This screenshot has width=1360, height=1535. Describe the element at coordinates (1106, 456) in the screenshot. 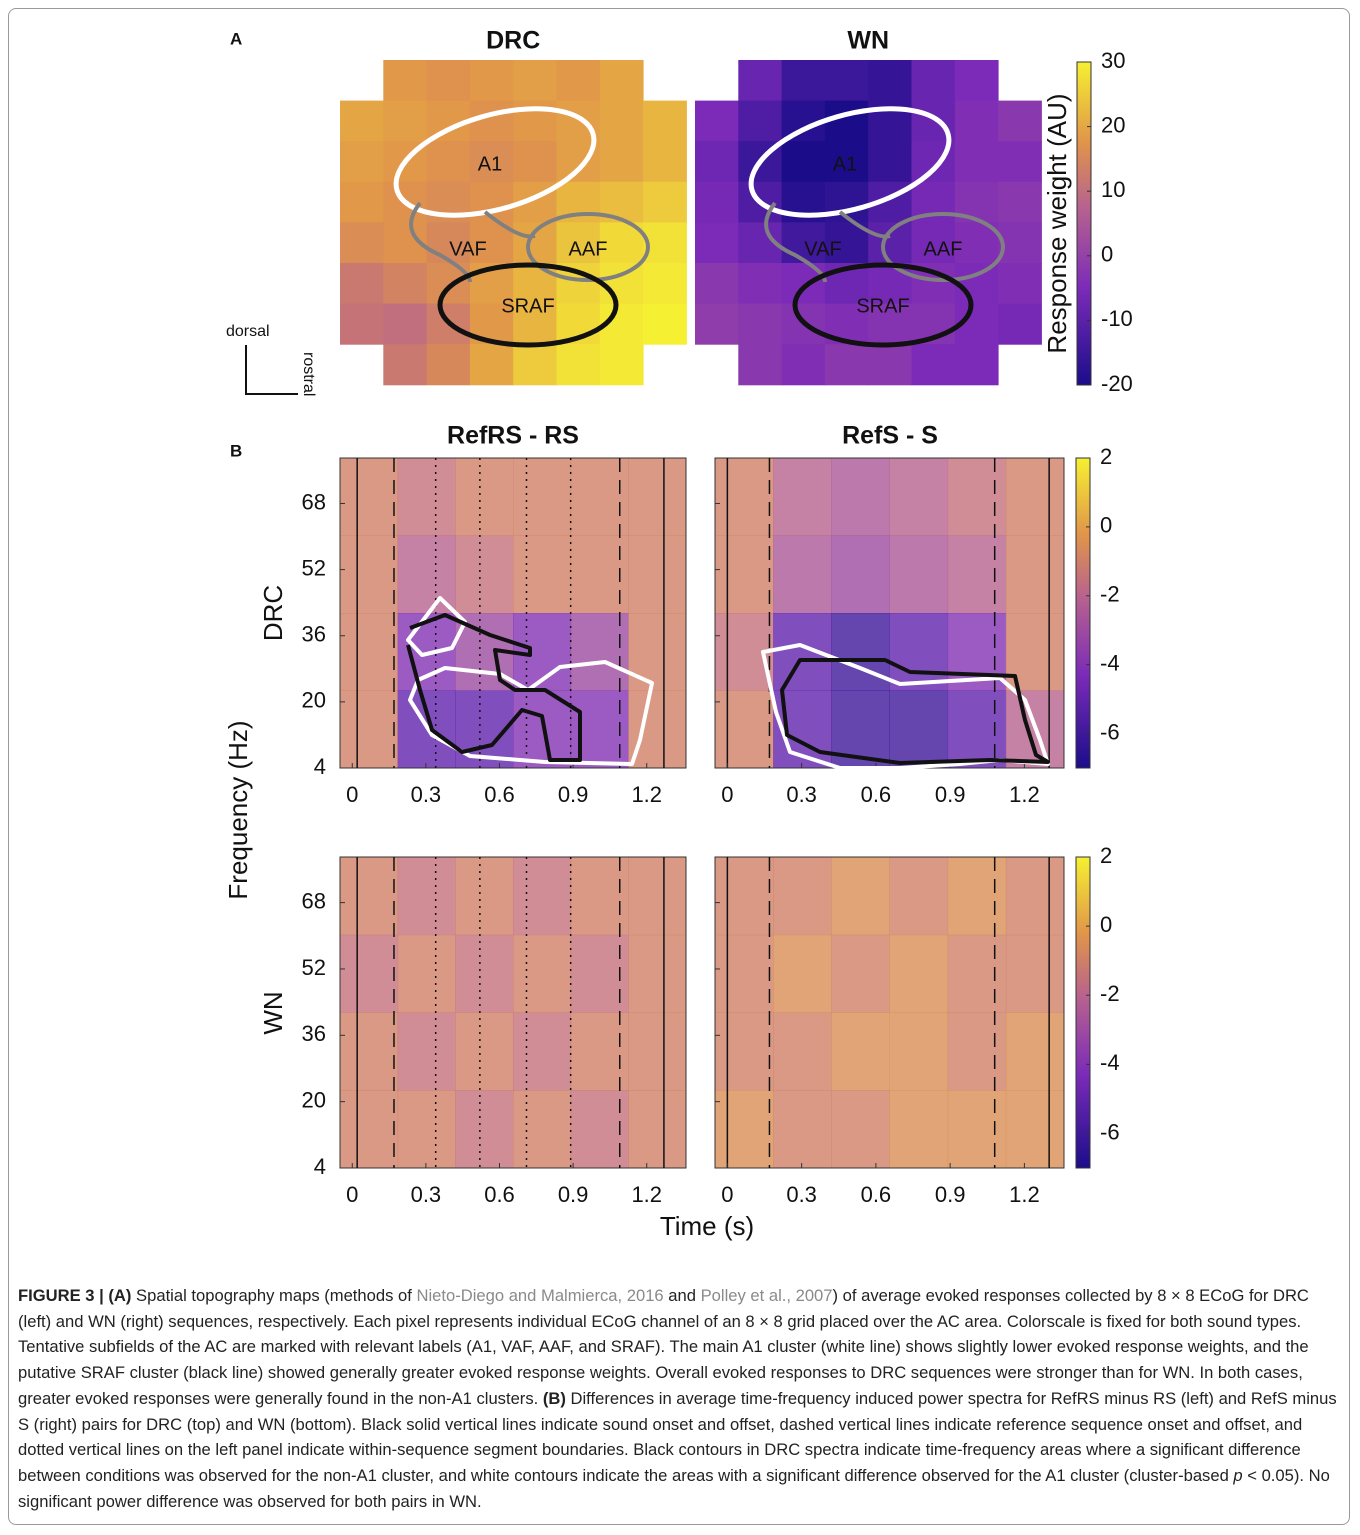

I see `colorbar-tick-label: 2` at that location.